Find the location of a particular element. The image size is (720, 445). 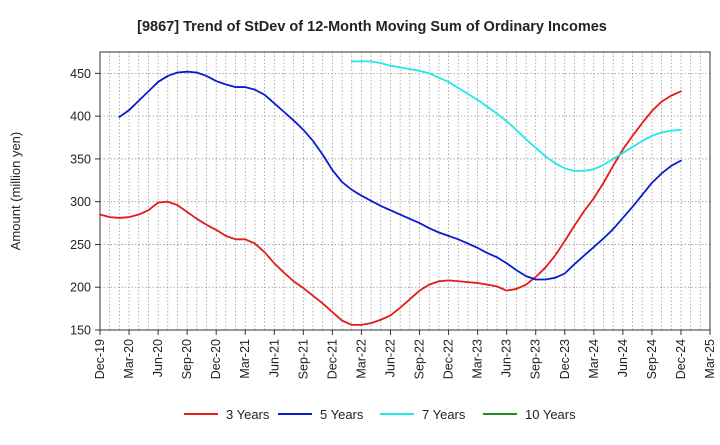

legend-label-4: 10 Years is located at coordinates (550, 414).